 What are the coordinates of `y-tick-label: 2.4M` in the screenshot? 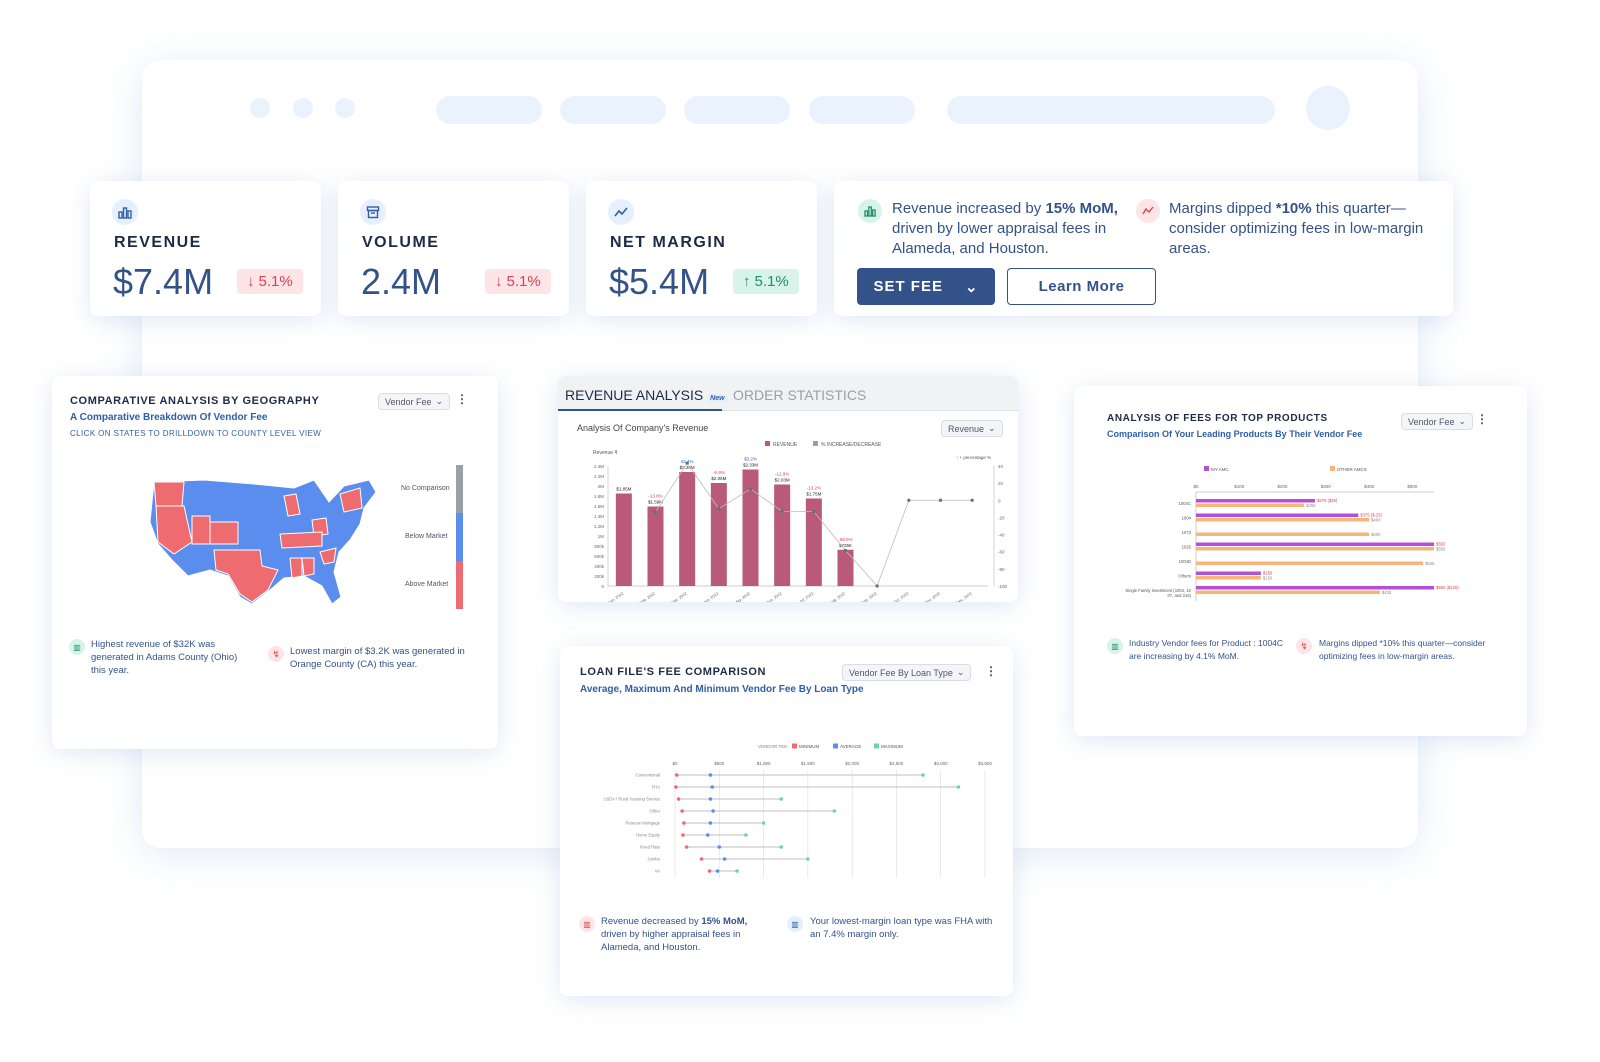 It's located at (599, 466).